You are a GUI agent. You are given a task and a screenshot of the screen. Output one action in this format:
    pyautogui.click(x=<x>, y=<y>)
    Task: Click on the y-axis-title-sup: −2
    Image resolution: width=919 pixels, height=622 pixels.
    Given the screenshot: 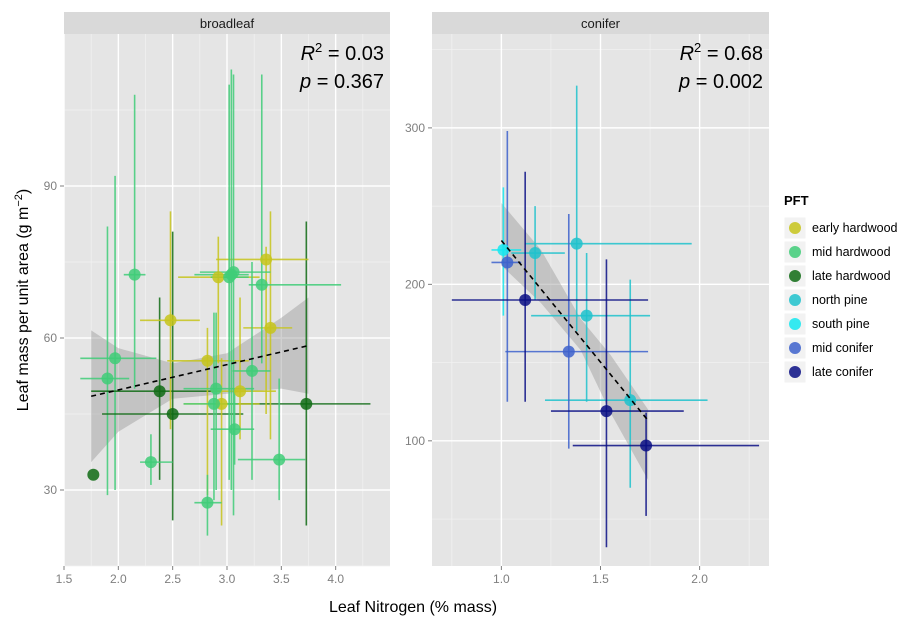 What is the action you would take?
    pyautogui.click(x=19, y=200)
    